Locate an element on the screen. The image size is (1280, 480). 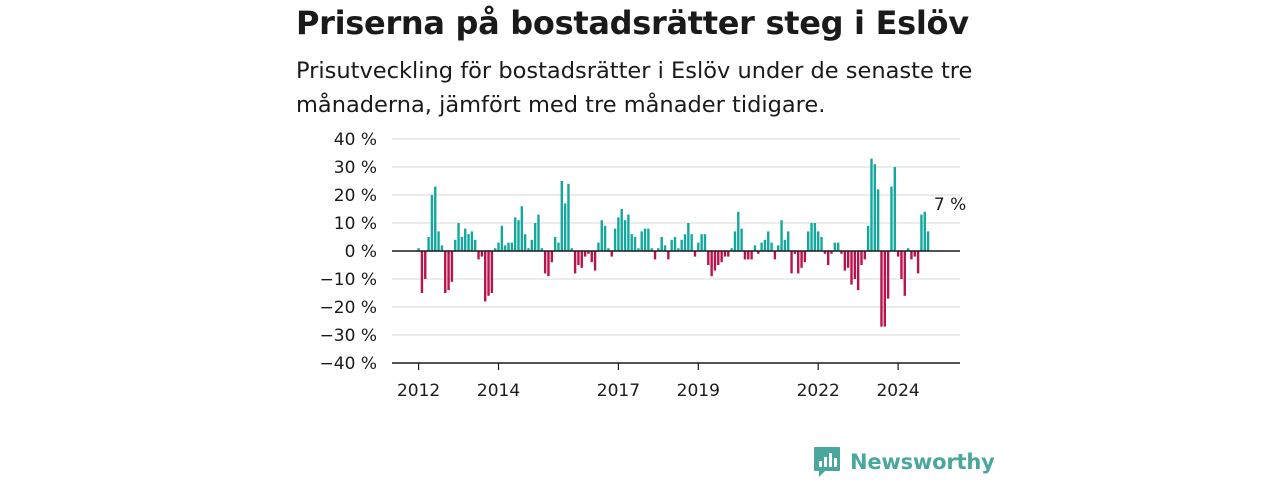
x-tick-label: 2017 is located at coordinates (618, 391).